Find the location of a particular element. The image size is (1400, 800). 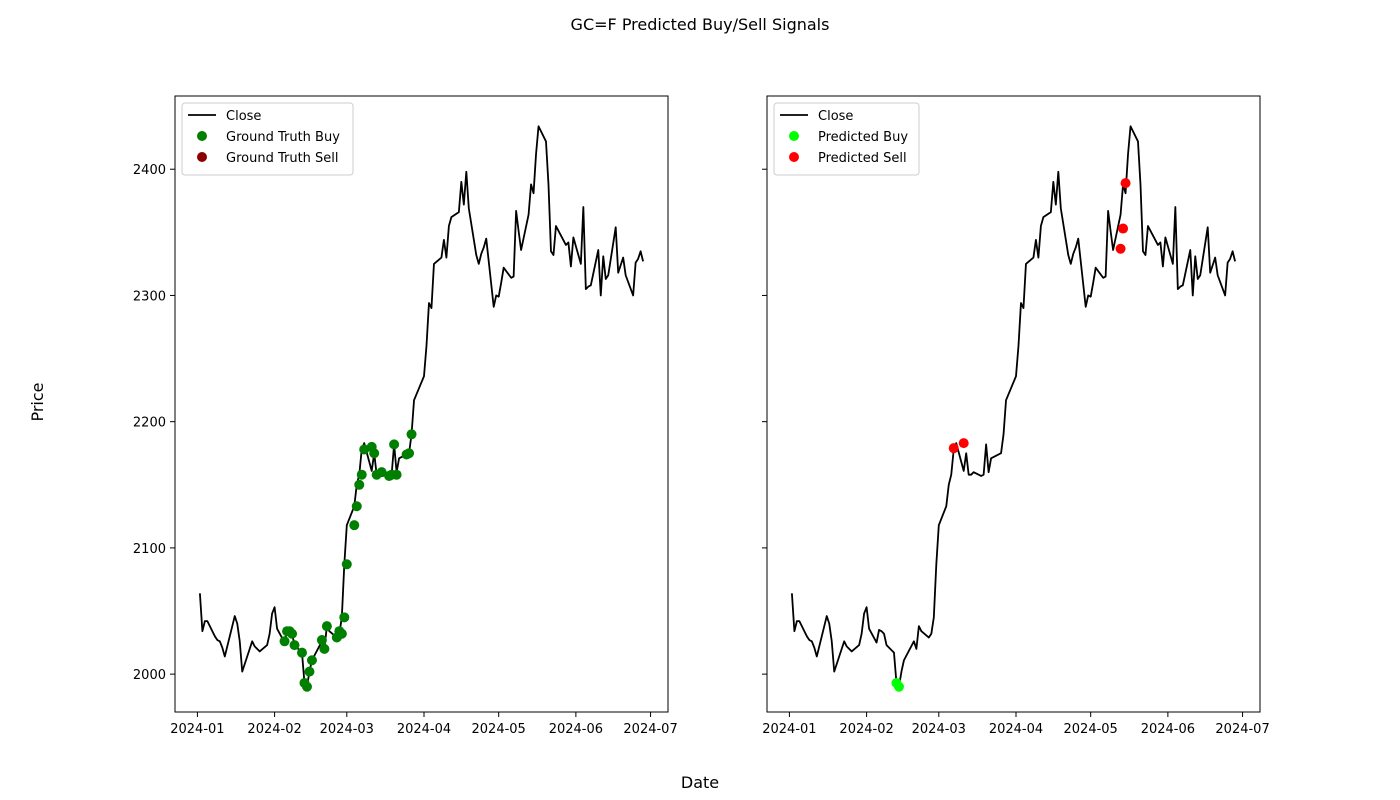

left-x-tick-label: 2024-06 is located at coordinates (576, 729).